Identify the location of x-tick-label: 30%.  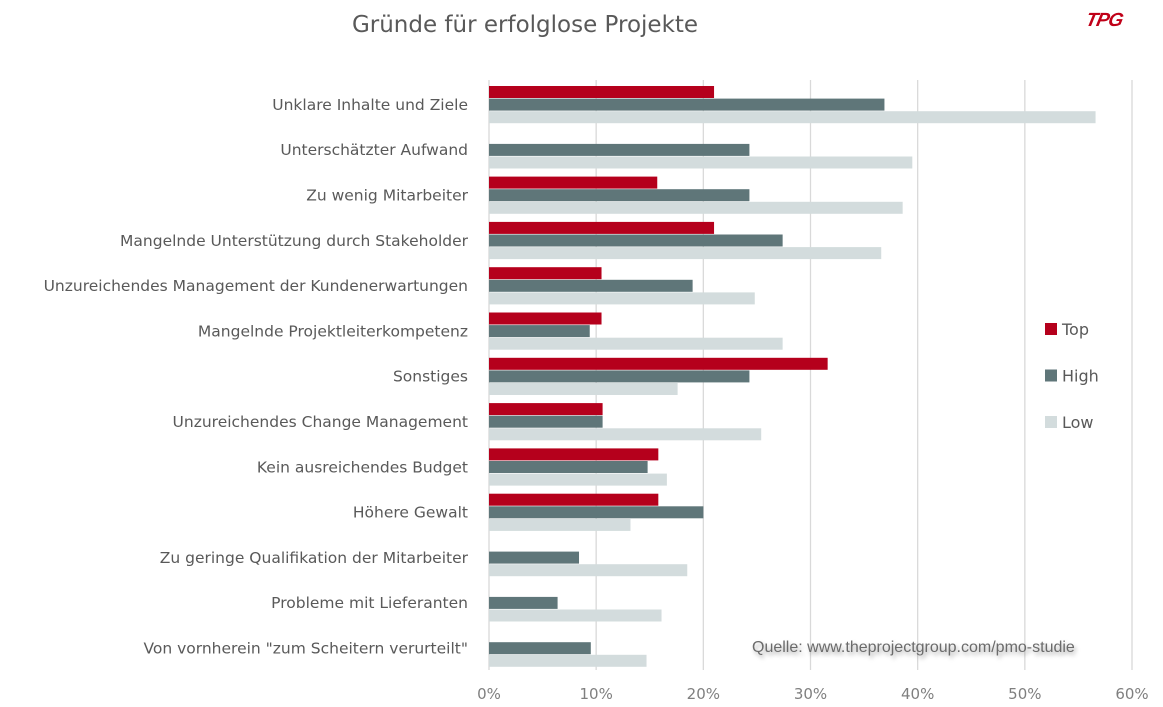
(810, 694).